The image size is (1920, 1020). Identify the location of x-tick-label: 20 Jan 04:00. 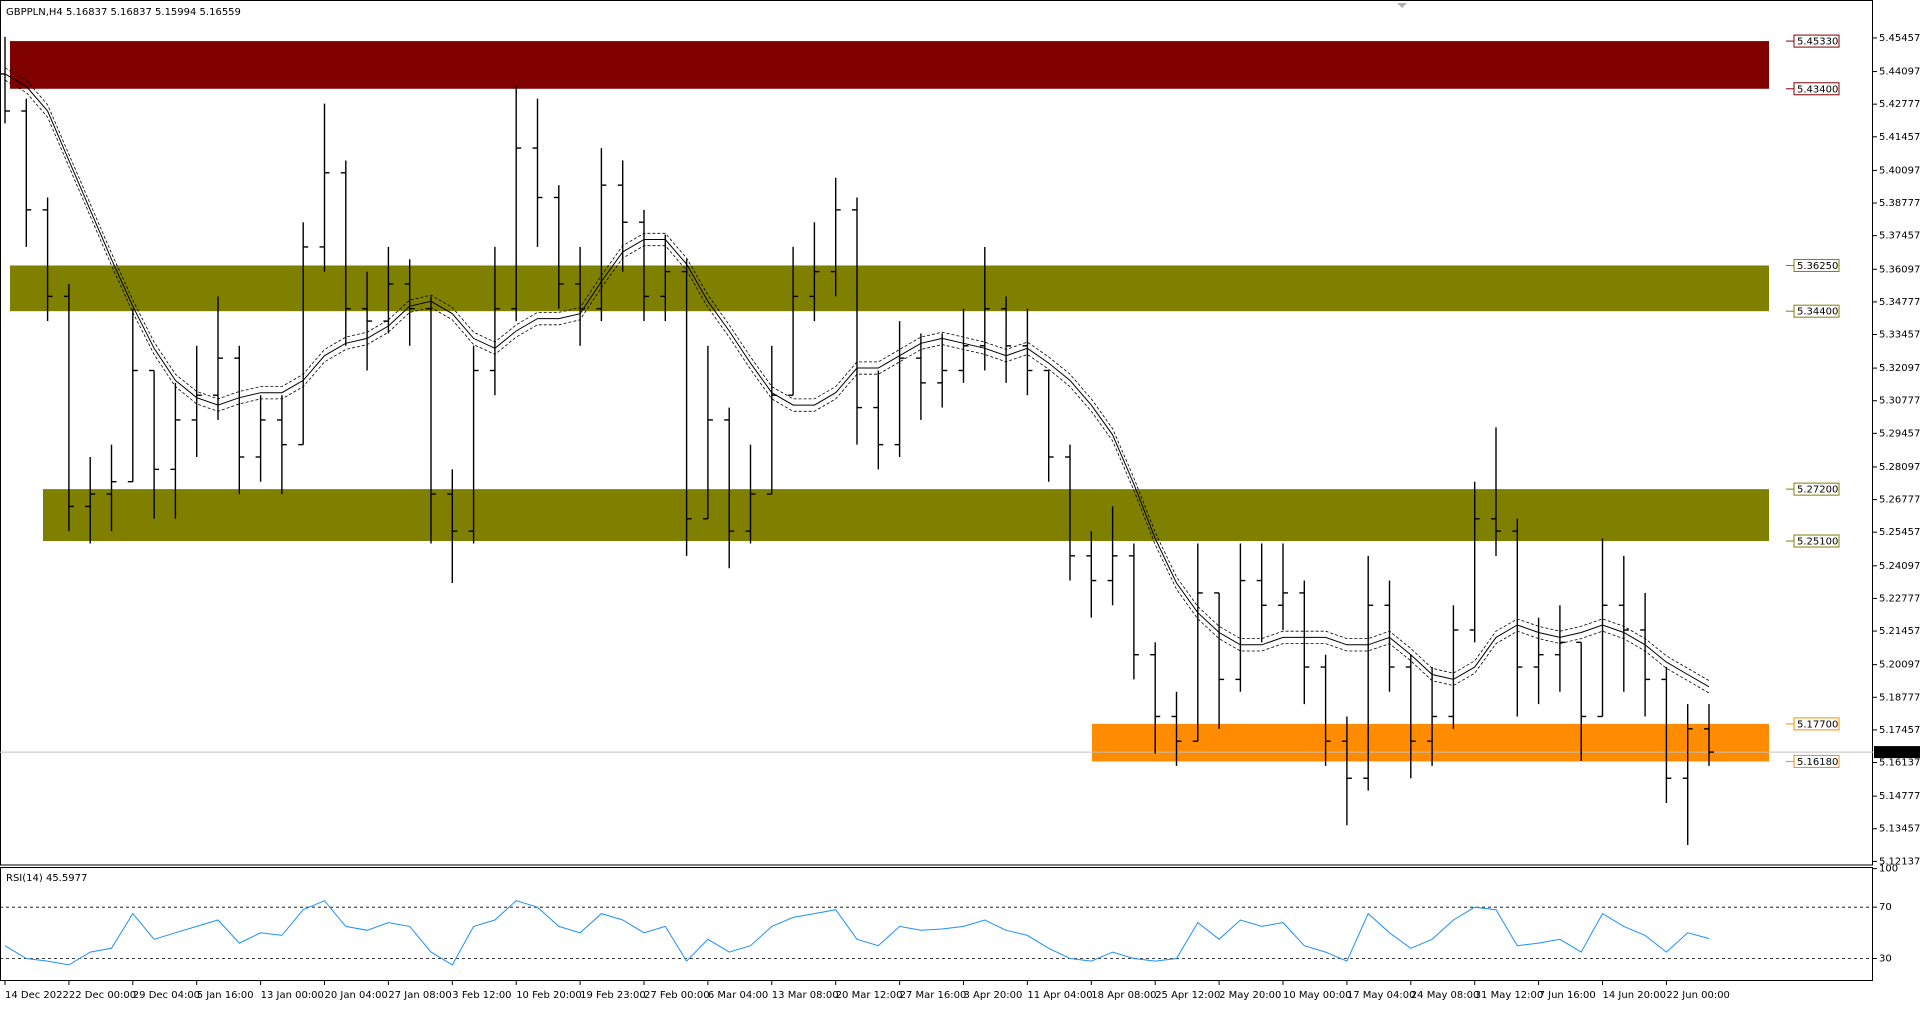
(356, 995).